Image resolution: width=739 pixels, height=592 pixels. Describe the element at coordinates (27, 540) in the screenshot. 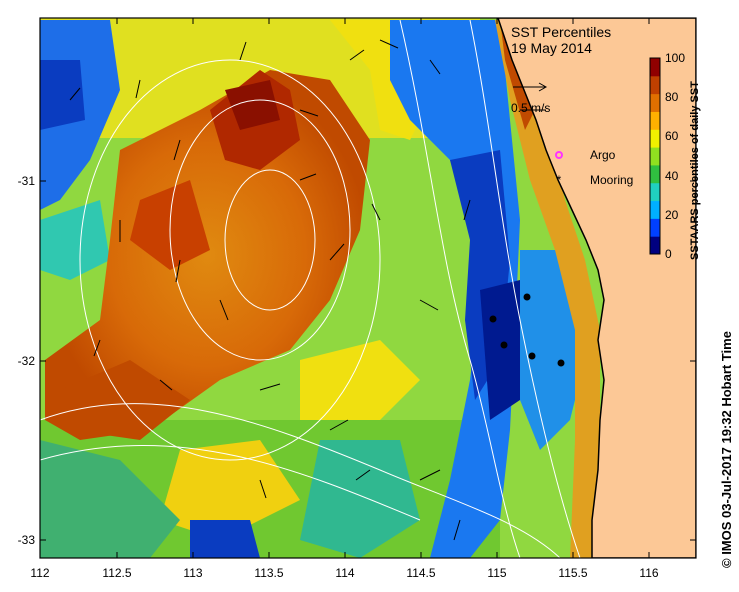

I see `y-tick-label: -33` at that location.